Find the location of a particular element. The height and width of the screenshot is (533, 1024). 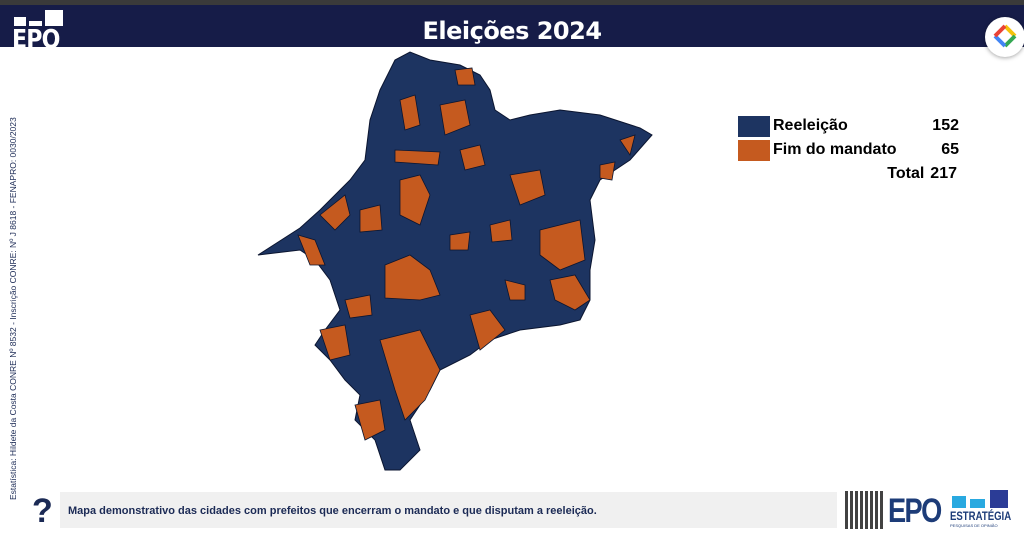

legend-item-fim-do-mandato: Fim do mandato 65 is located at coordinates (848, 150).